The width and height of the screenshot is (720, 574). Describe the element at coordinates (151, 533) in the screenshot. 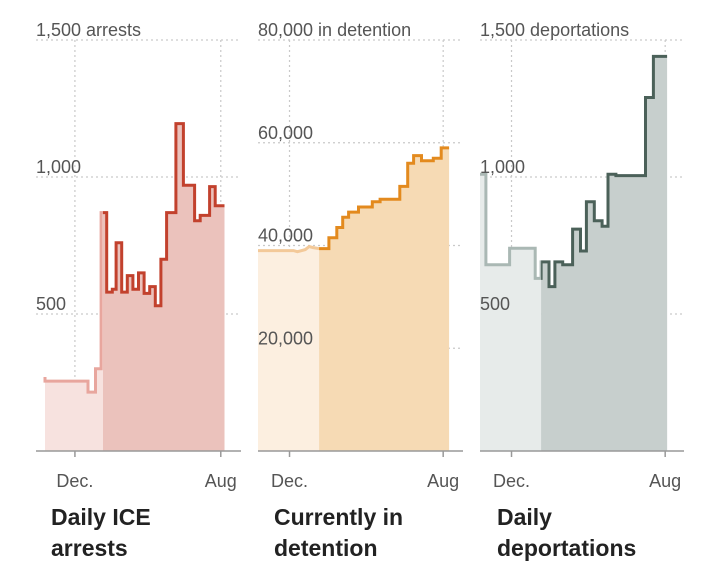

I see `panel-title-arrests: Daily ICE arrests` at that location.